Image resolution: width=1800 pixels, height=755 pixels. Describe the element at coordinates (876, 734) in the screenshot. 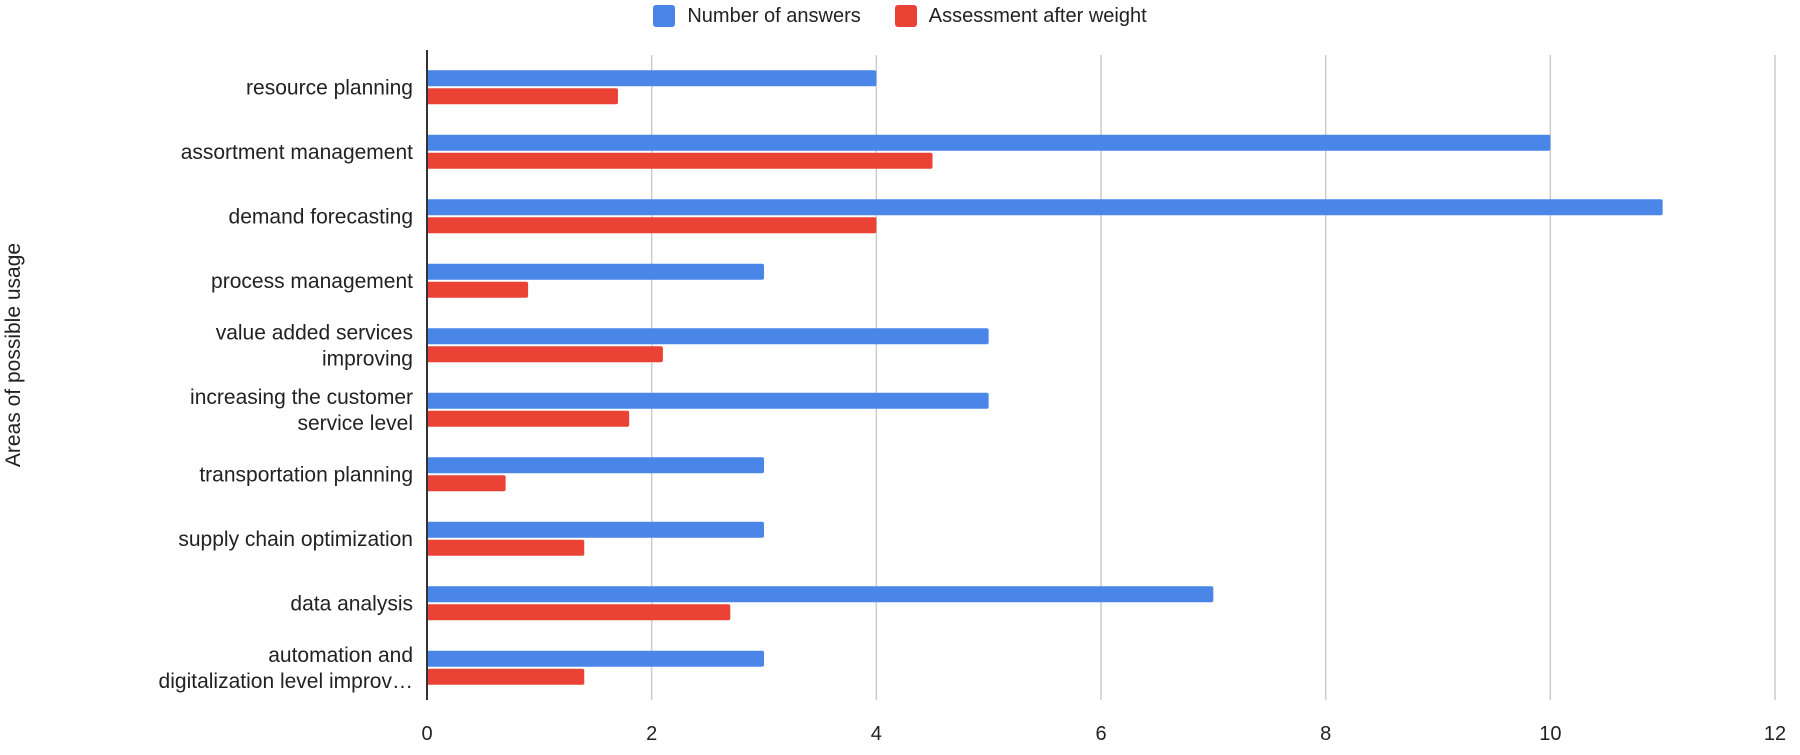

I see `x-tick-label: 4` at that location.